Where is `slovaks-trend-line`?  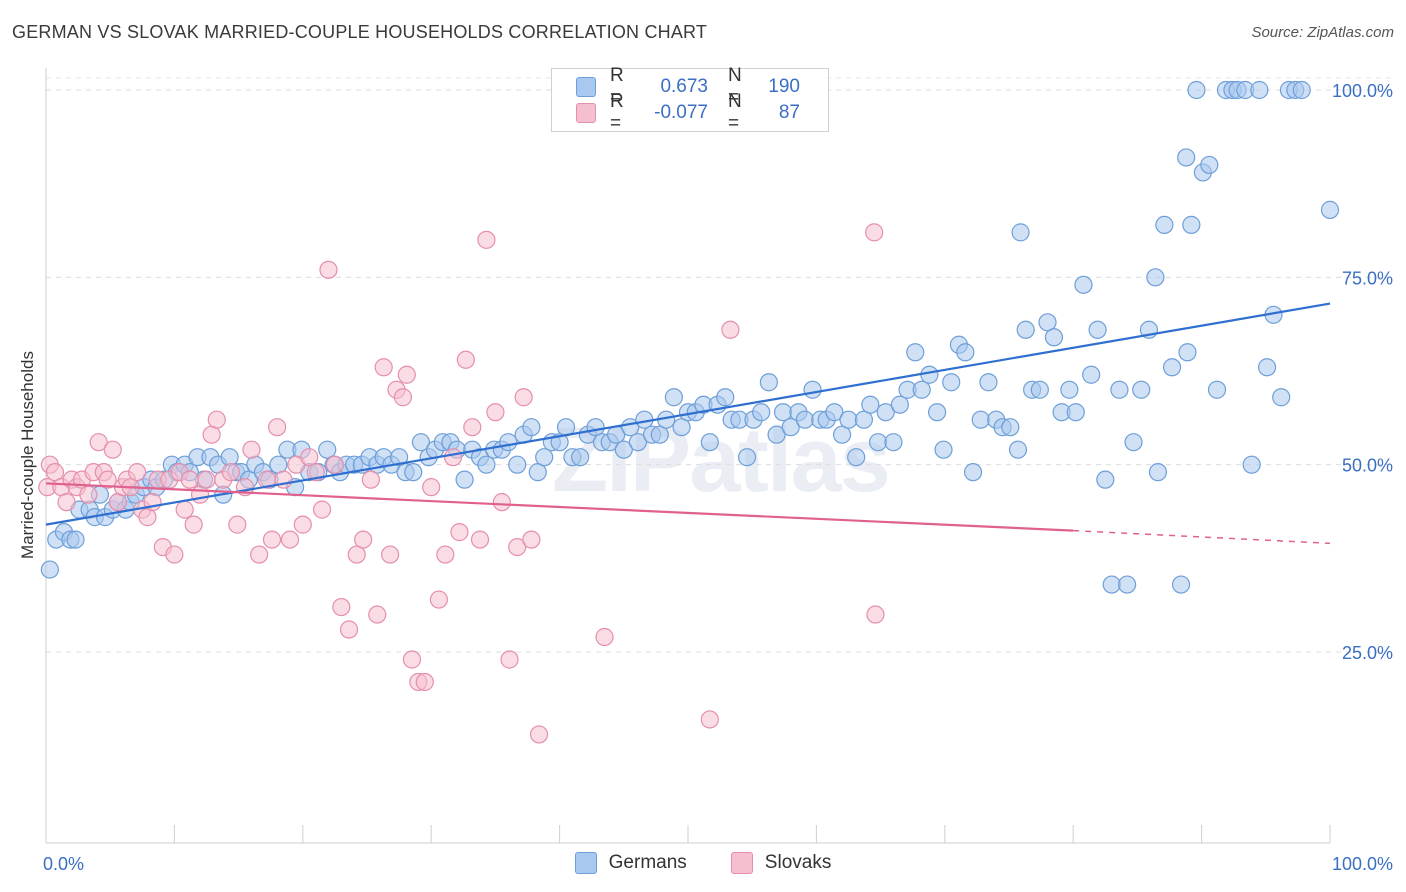
slovaks-trend-line is located at coordinates (559, 507).